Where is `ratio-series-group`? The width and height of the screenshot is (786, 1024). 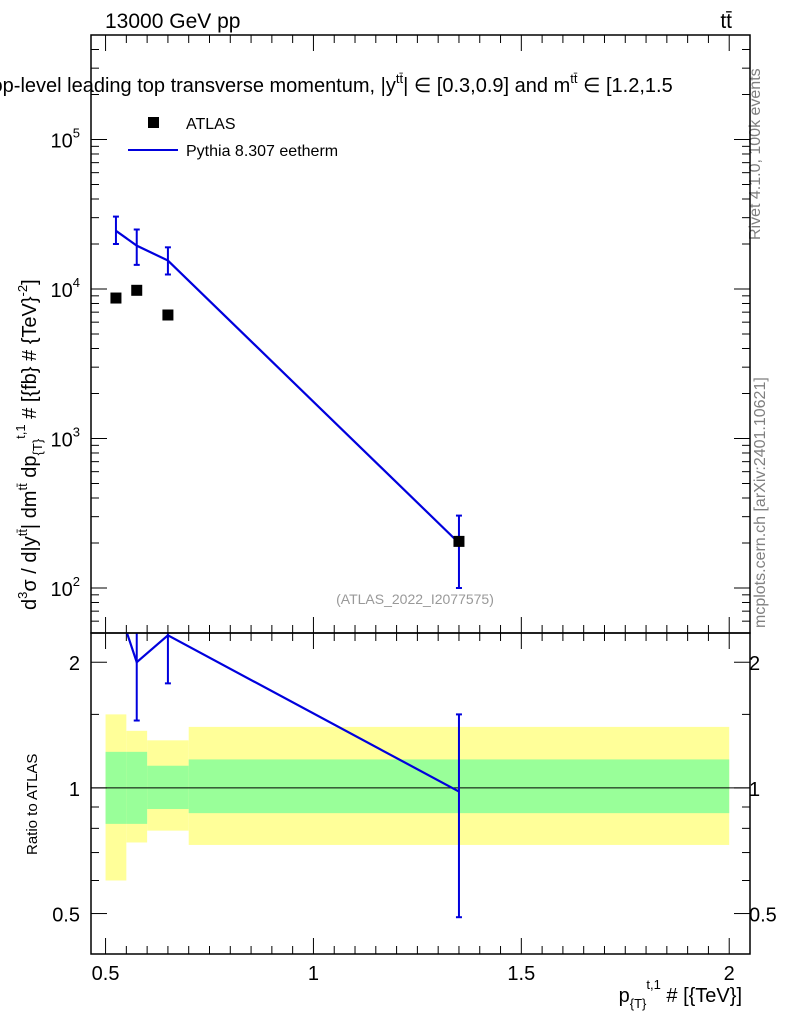 ratio-series-group is located at coordinates (293, 776).